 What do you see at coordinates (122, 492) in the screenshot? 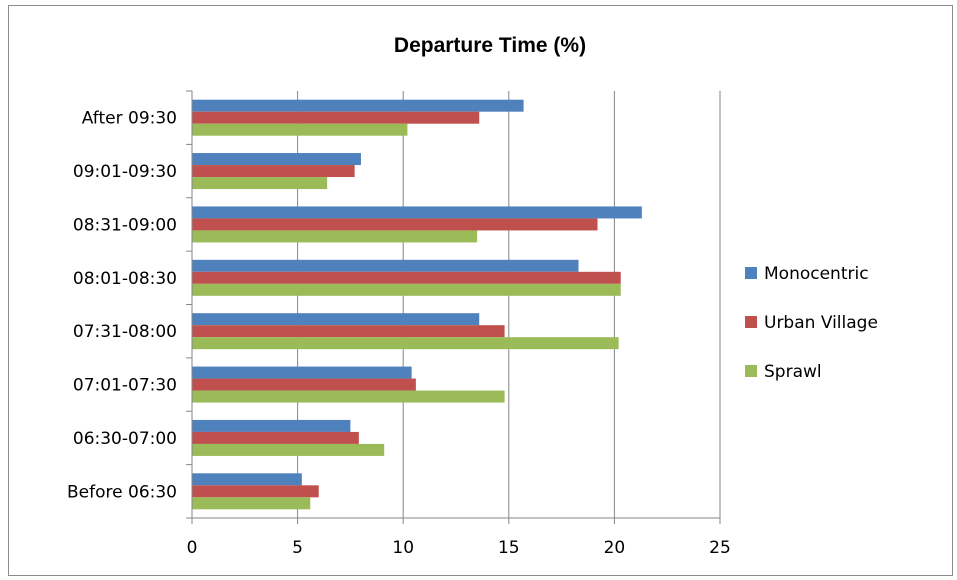
I see `y-tick-label: Before 06:30` at bounding box center [122, 492].